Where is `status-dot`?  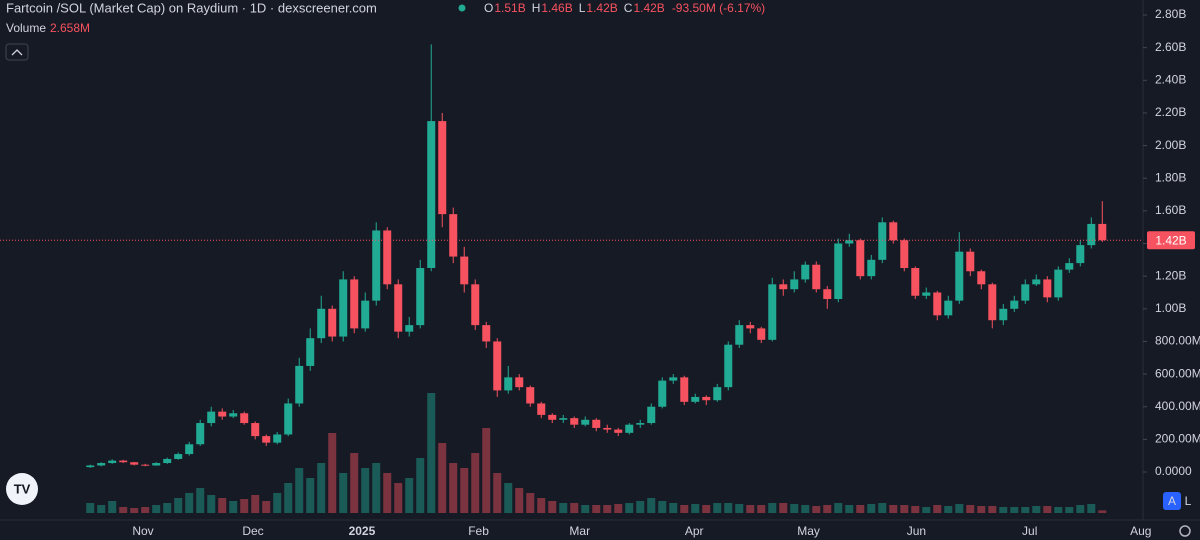 status-dot is located at coordinates (462, 8).